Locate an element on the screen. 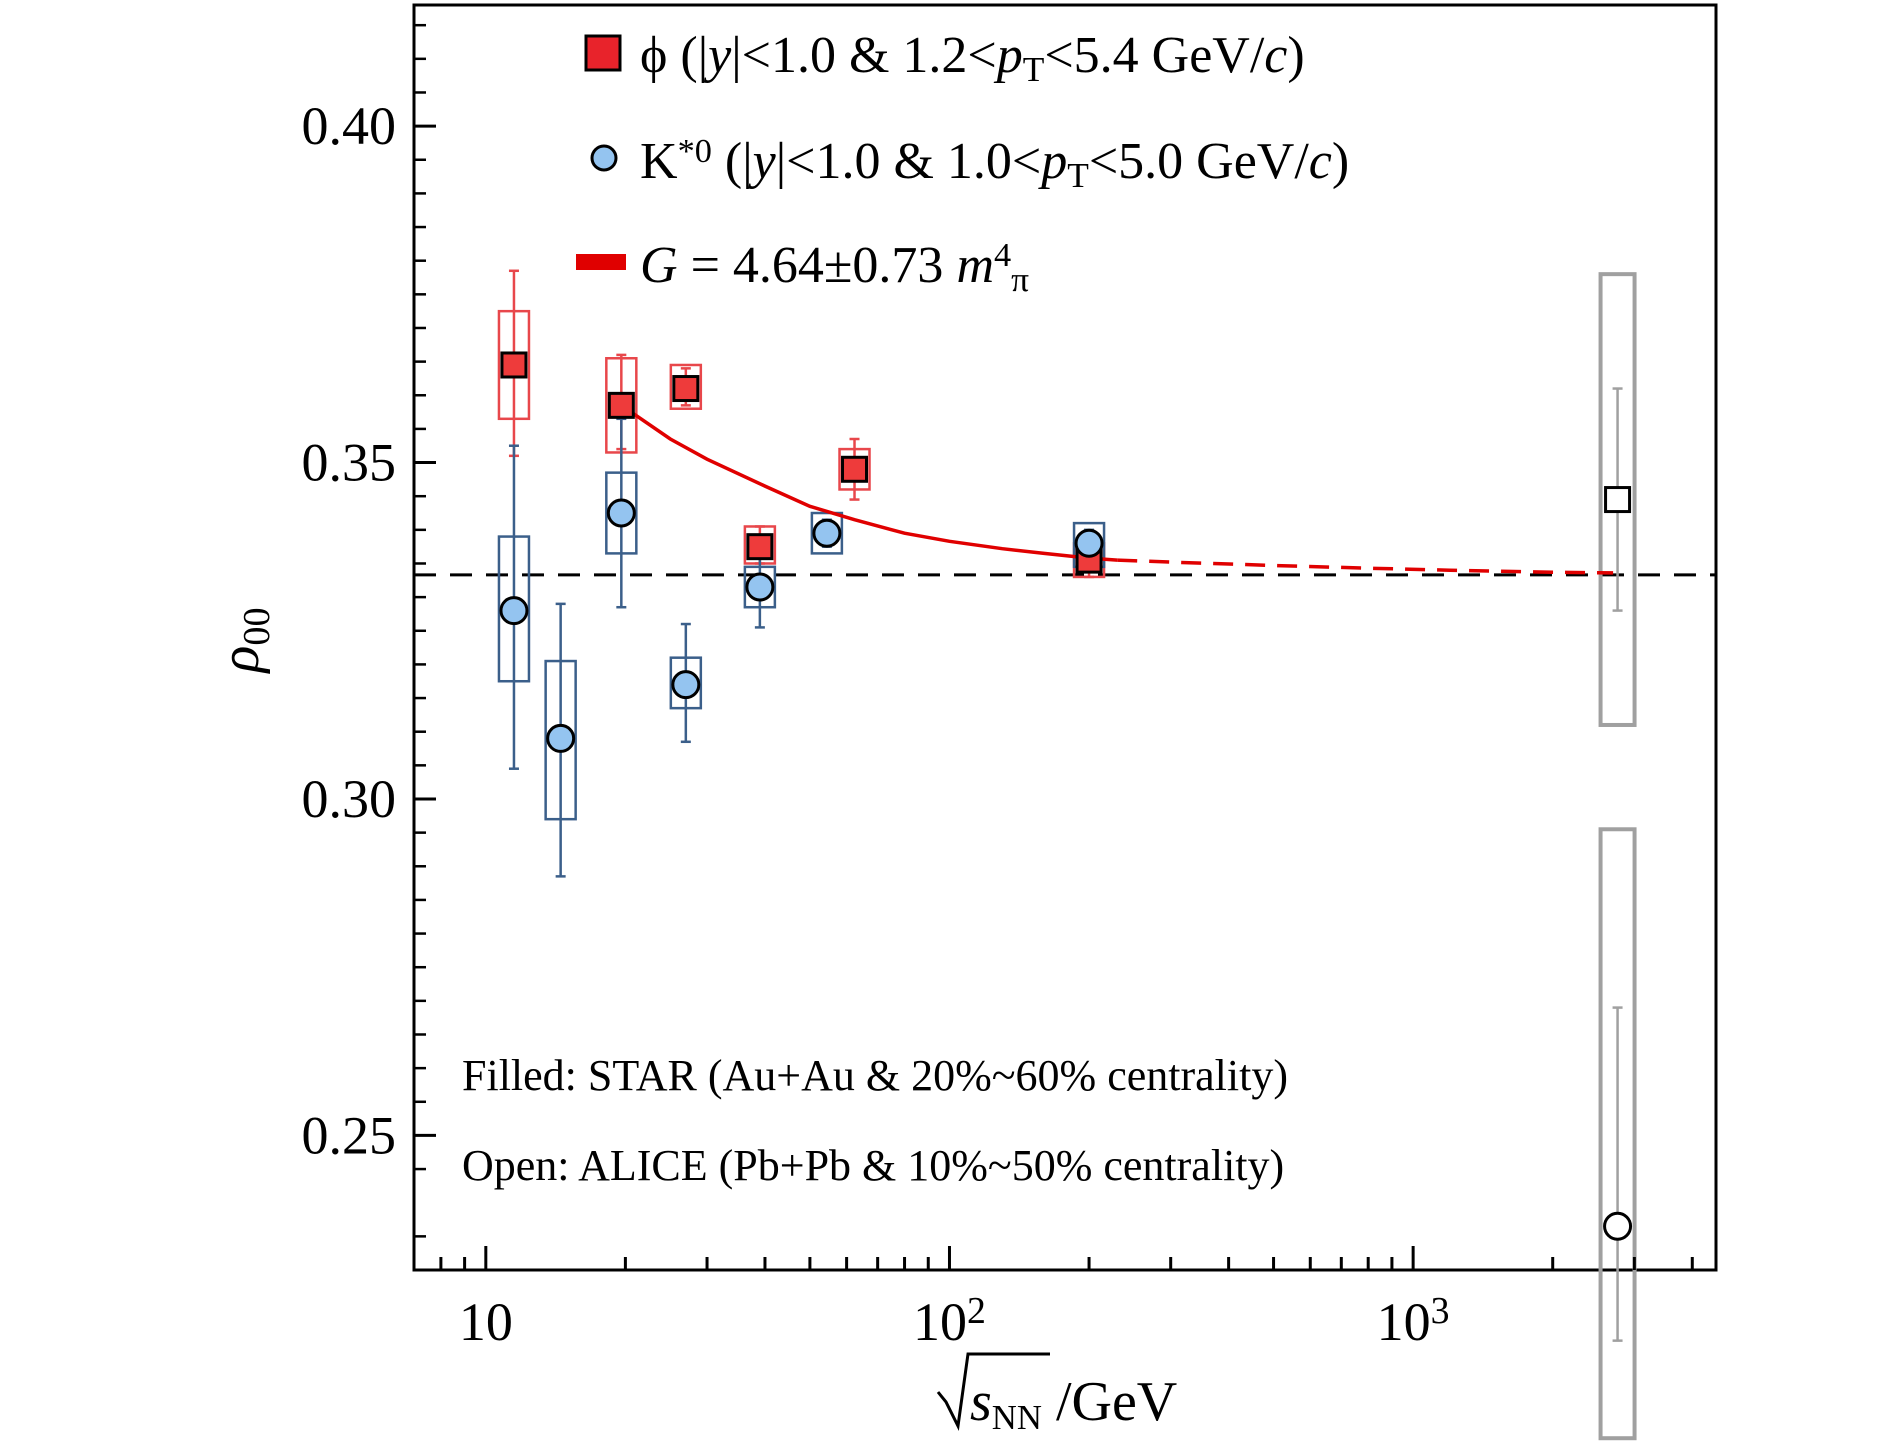  legend-fit-line is located at coordinates (601, 262).